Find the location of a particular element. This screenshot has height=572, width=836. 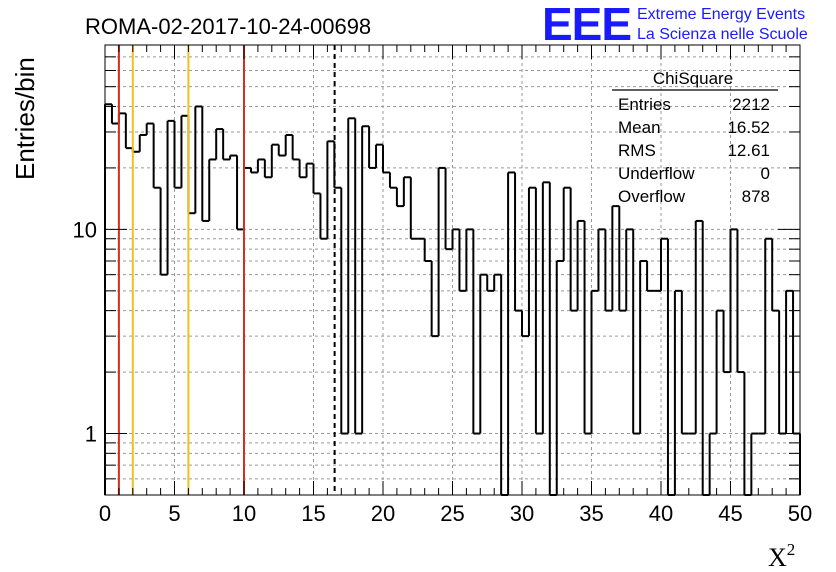

stats-label: Underflow is located at coordinates (656, 173).